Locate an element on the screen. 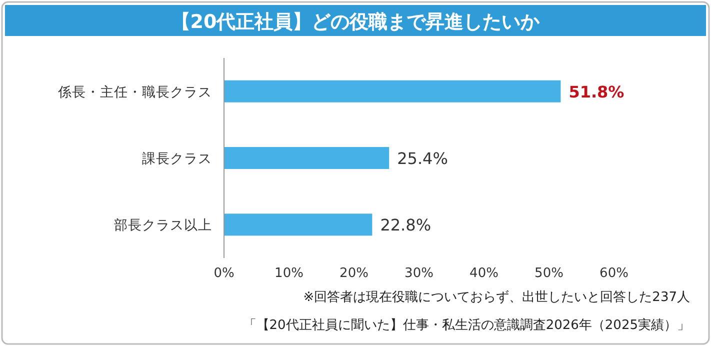 The width and height of the screenshot is (711, 346). x-tick-label: 20% is located at coordinates (354, 273).